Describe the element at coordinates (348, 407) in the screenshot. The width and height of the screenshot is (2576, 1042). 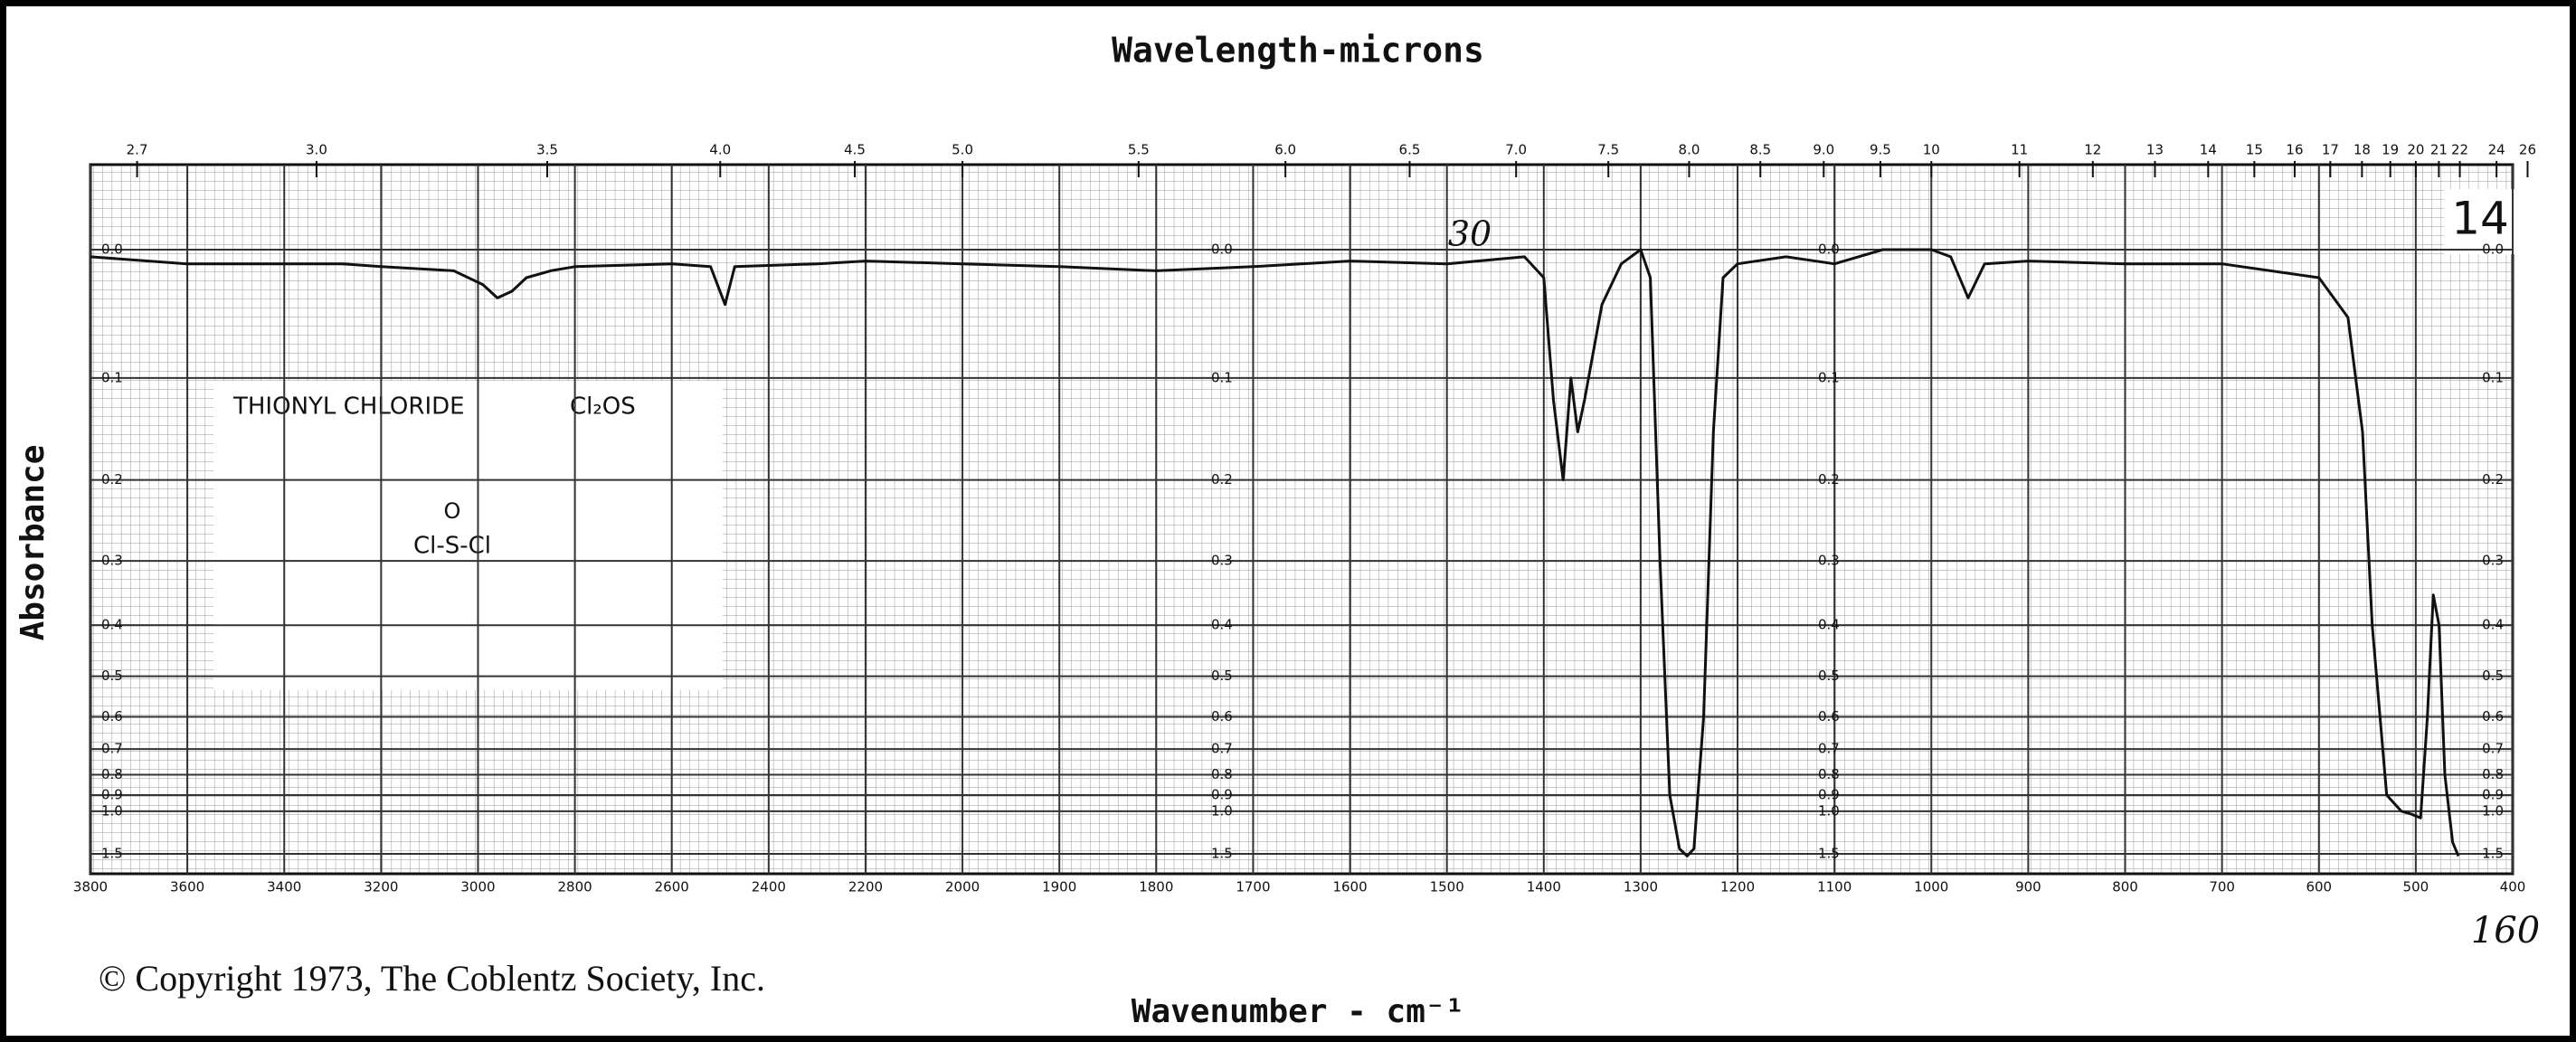
I see `compound-name: THIONYL CHLORIDE` at that location.